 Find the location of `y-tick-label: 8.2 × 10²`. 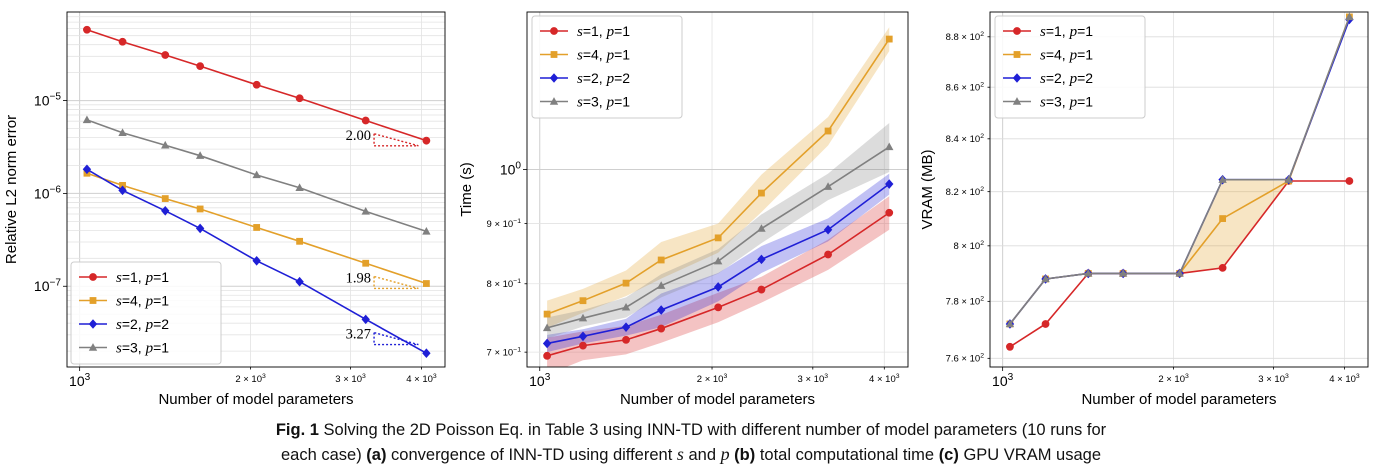

y-tick-label: 8.2 × 10² is located at coordinates (965, 192).